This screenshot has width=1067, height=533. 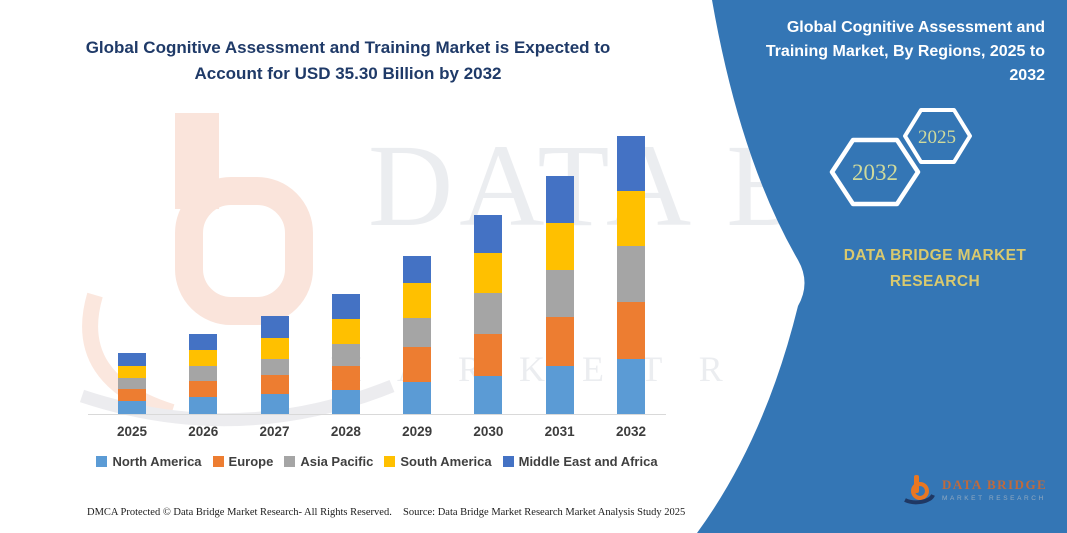 I want to click on bar-2032-segment-europe, so click(x=630, y=330).